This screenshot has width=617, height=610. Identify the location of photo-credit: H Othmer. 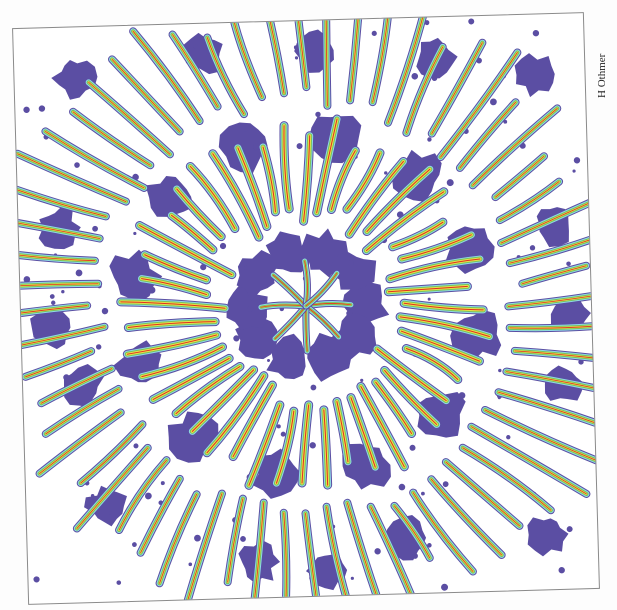
(602, 75).